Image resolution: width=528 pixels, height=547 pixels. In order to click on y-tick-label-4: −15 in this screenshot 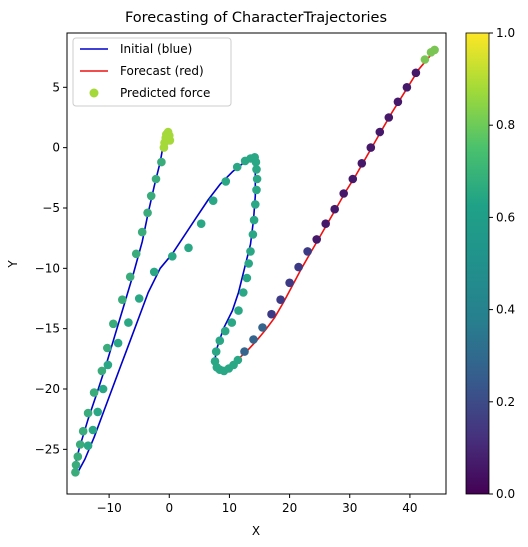, I will do `click(47, 329)`.